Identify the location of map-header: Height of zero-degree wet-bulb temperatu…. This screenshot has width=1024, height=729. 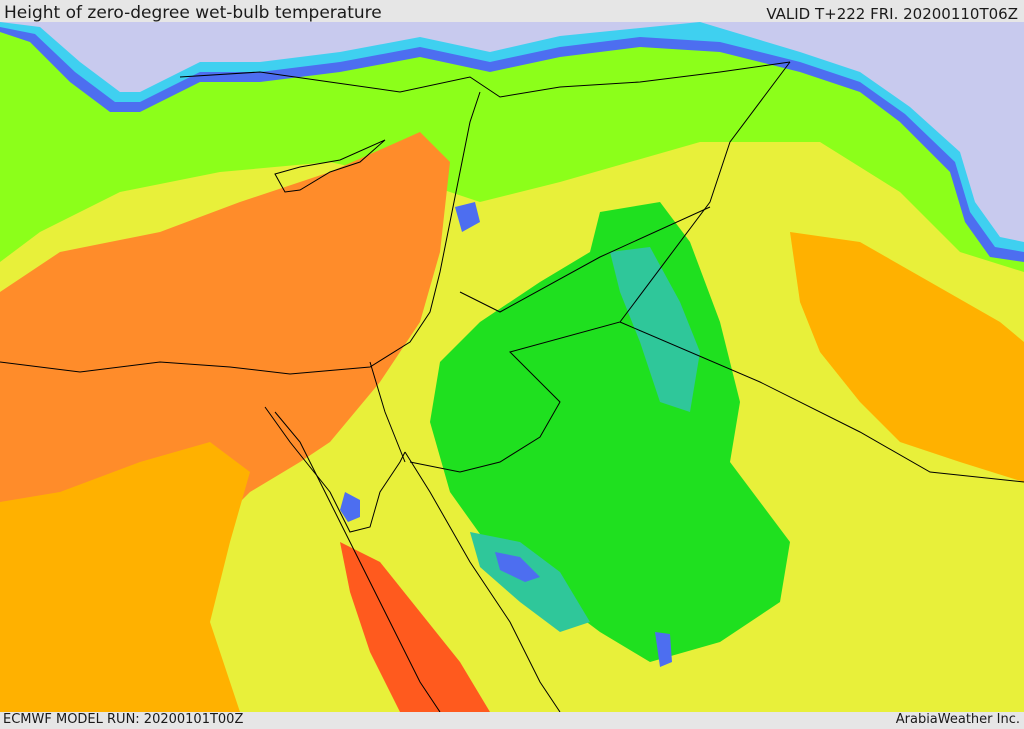
(512, 11).